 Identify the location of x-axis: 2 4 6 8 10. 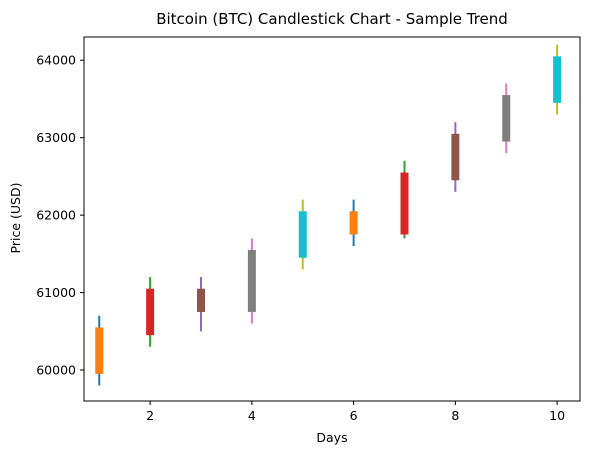
(355, 412).